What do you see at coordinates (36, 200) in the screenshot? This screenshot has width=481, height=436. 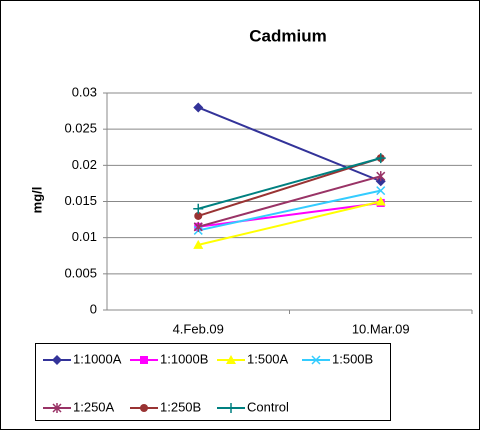 I see `y-axis-label: mg/l` at bounding box center [36, 200].